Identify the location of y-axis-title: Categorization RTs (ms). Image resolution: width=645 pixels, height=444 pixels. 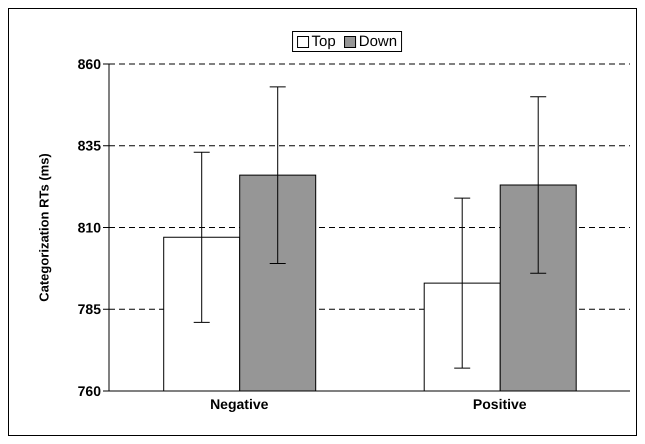
(44, 227).